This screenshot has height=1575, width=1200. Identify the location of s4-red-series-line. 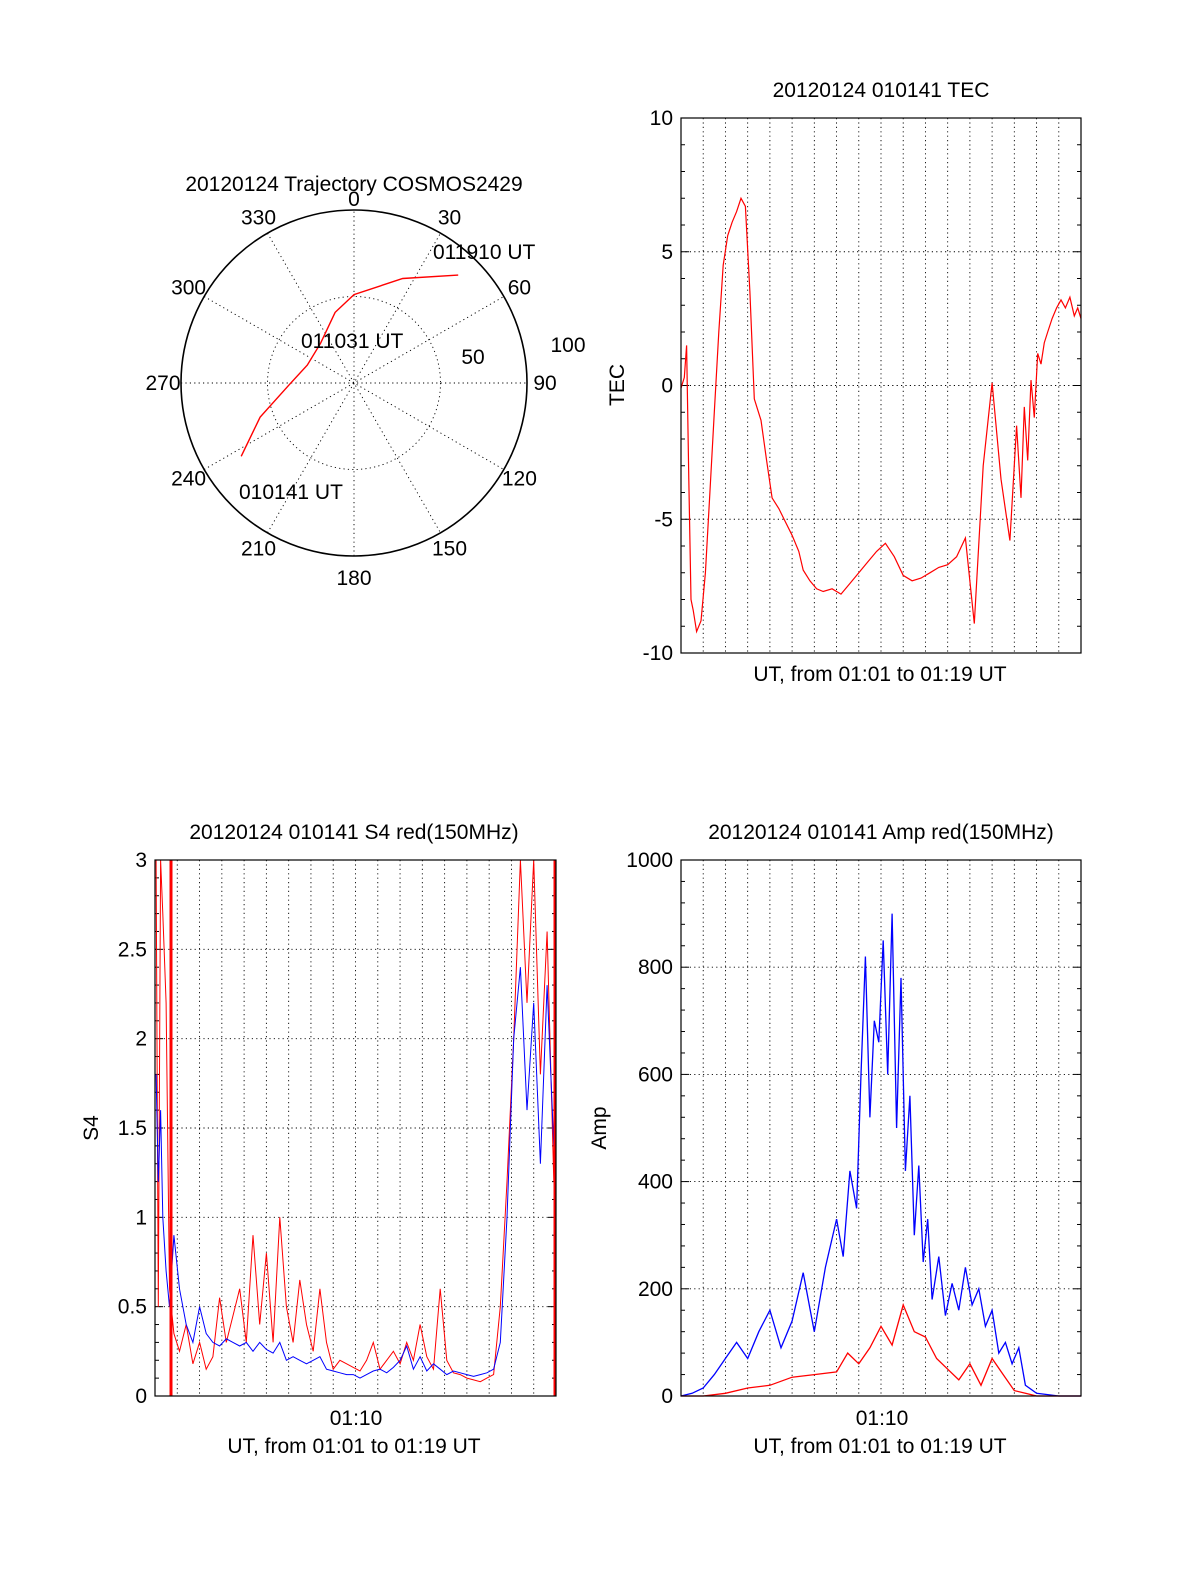
(355, 1121).